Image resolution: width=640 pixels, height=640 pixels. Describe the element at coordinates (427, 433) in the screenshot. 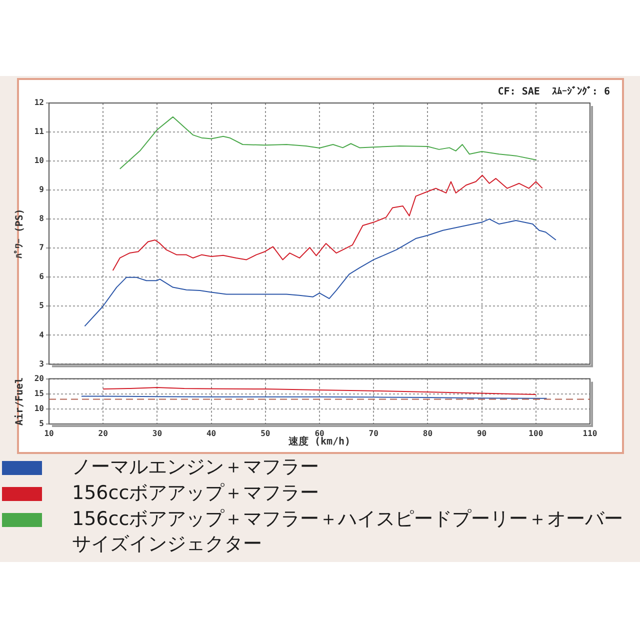

I see `x-tick-label: 80` at that location.